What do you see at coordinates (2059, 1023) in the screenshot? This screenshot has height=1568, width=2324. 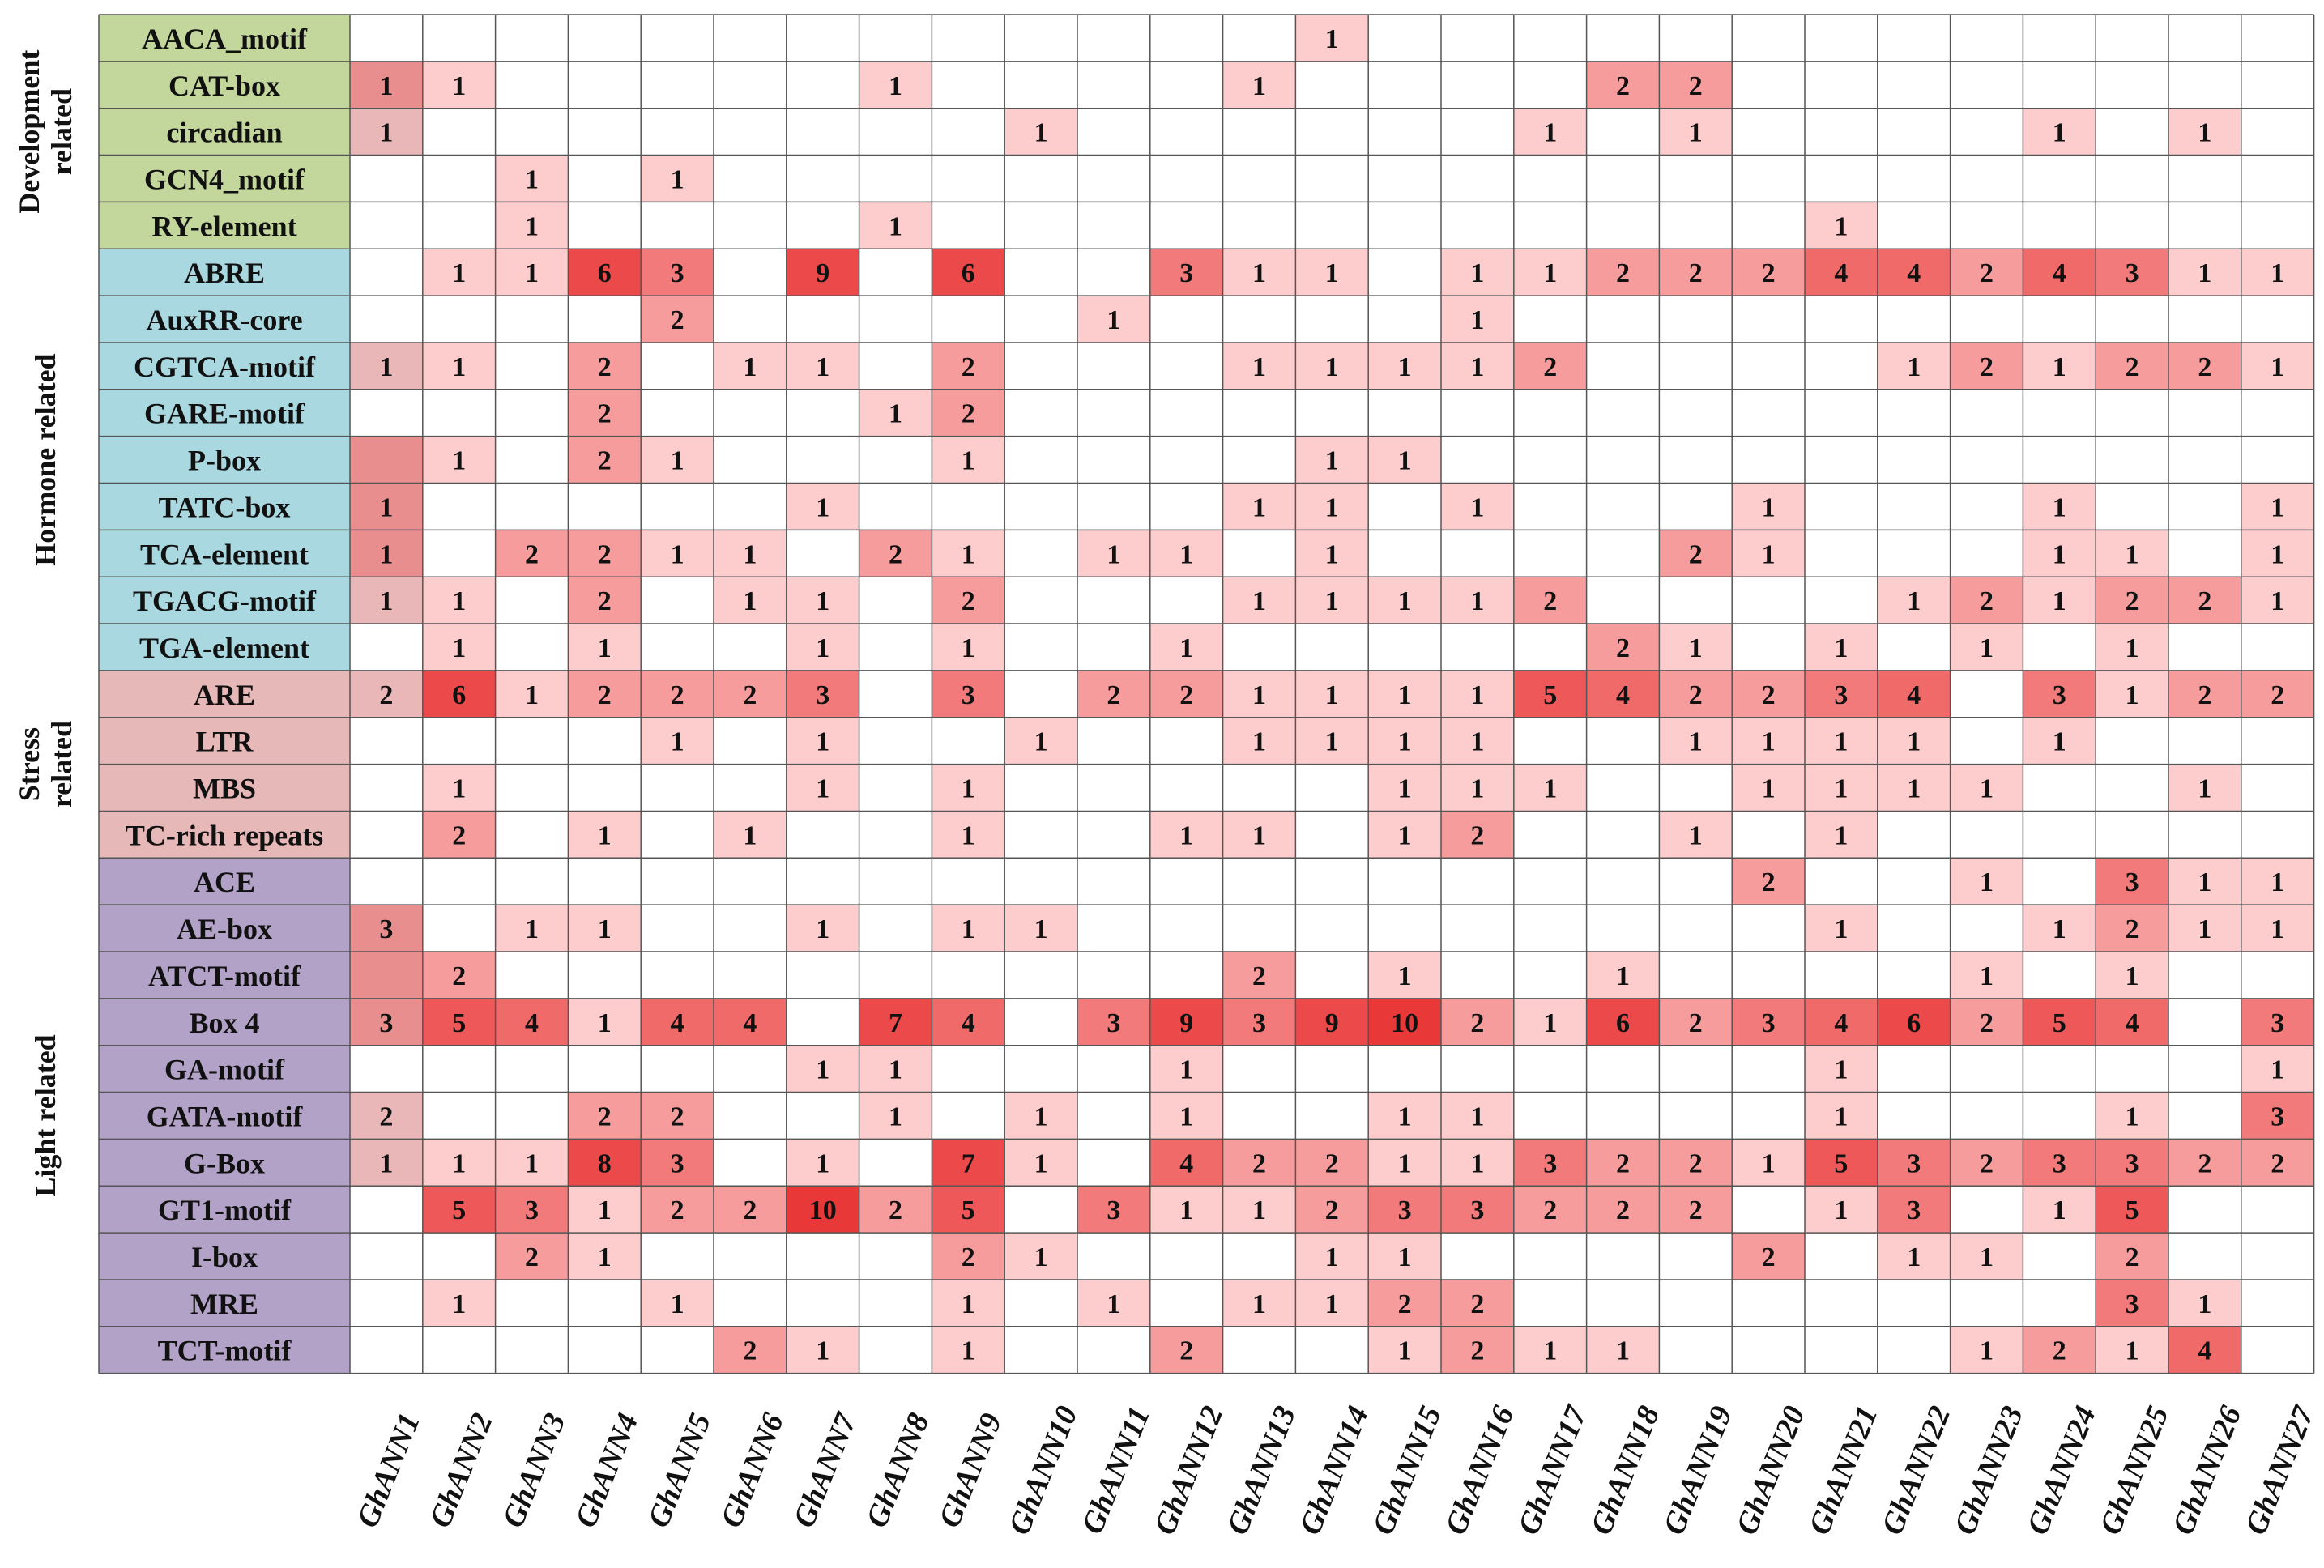 I see `cell-value: 5` at bounding box center [2059, 1023].